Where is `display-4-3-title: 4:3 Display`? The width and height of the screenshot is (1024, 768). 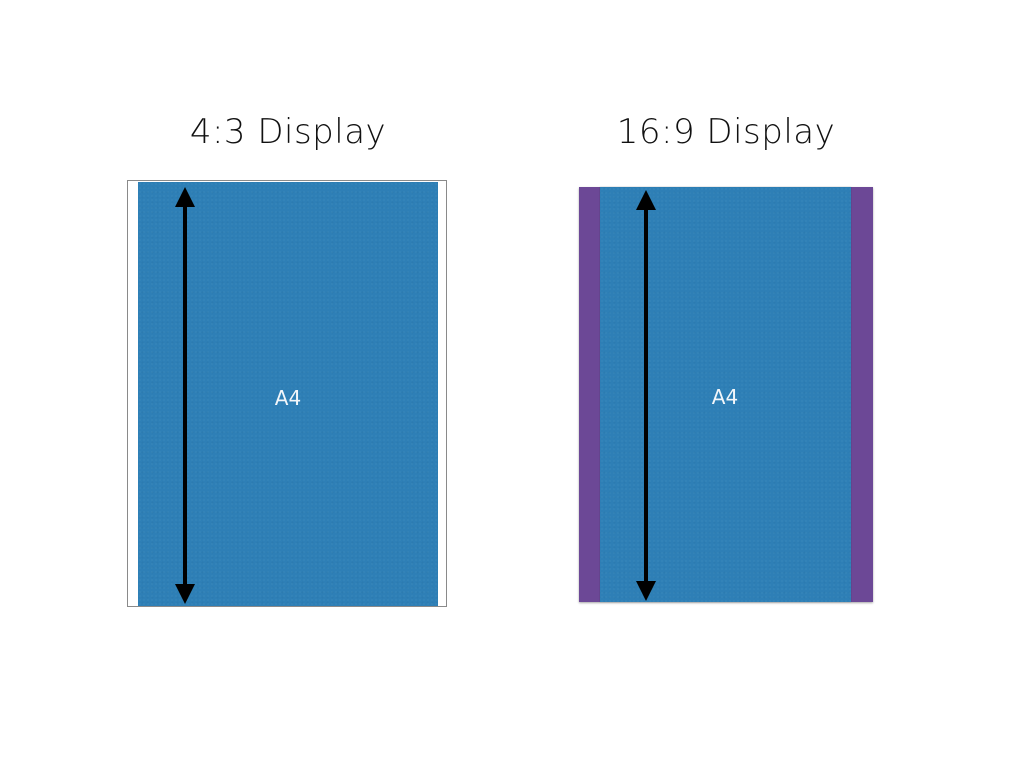
display-4-3-title: 4:3 Display is located at coordinates (288, 132).